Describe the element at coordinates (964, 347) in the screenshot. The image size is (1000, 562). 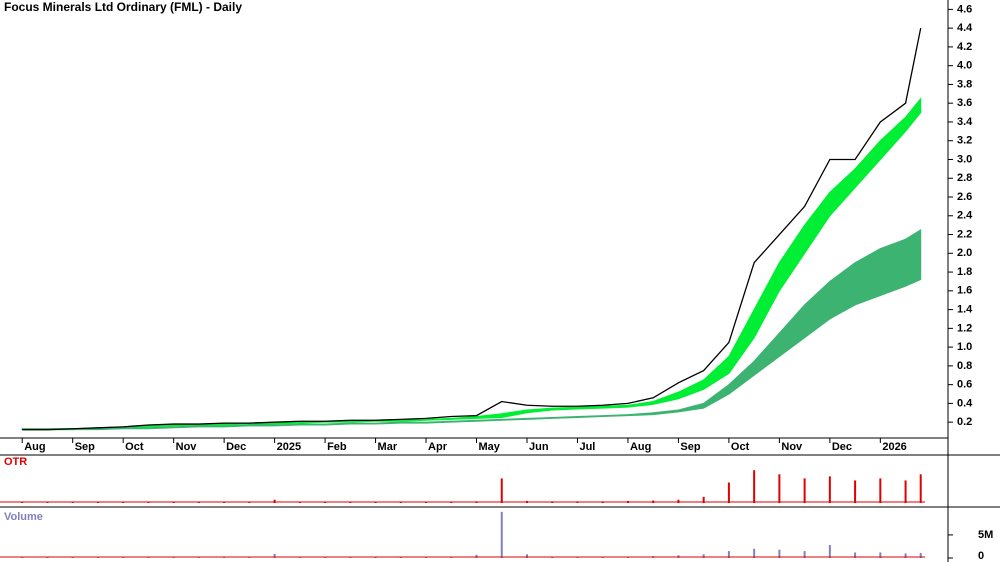
I see `y-tick-label: 1.0` at that location.